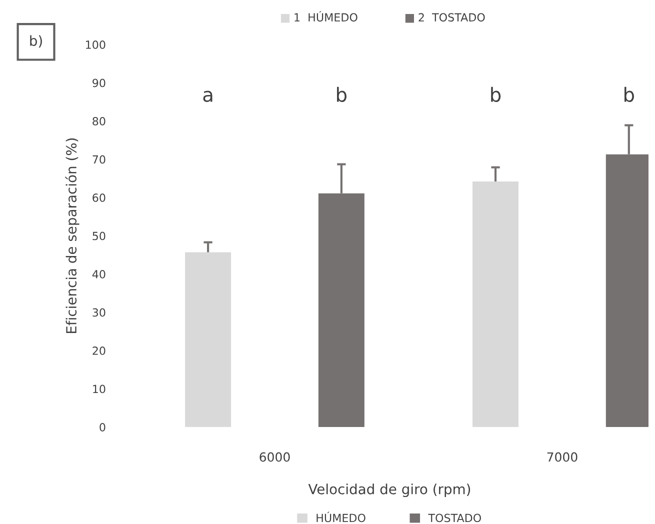 The height and width of the screenshot is (524, 655). What do you see at coordinates (99, 83) in the screenshot?
I see `y-tick-label: 90` at bounding box center [99, 83].